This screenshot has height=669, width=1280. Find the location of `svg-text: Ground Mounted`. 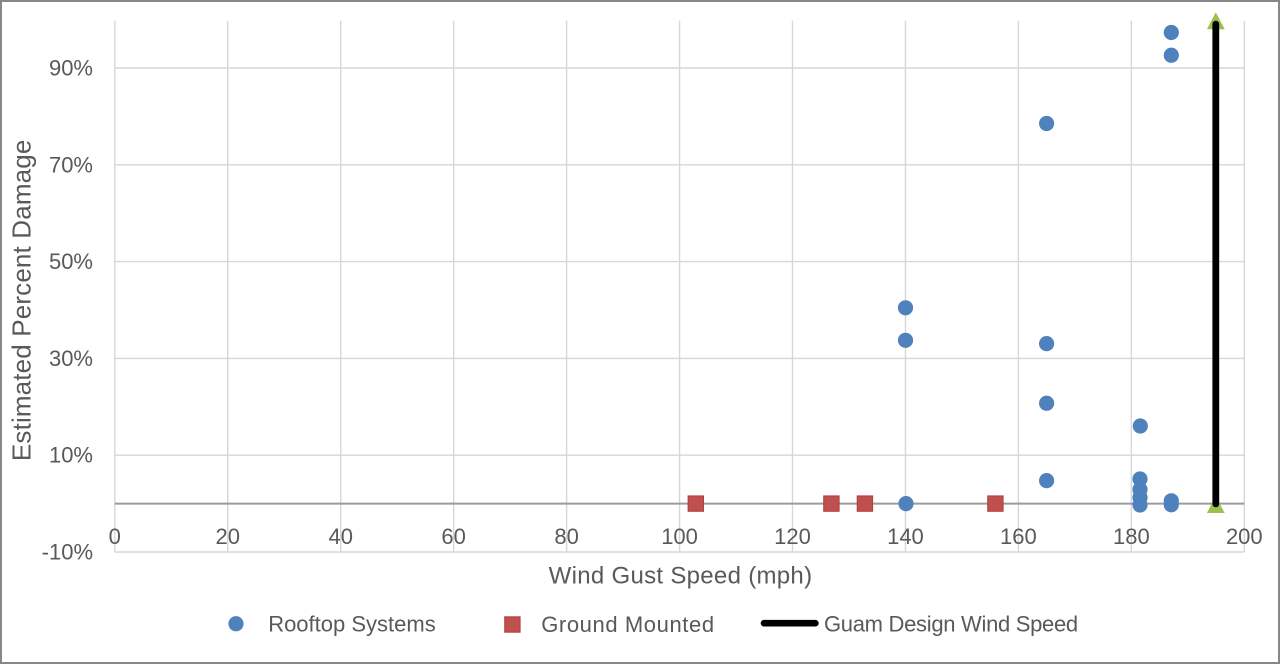

svg-text: Ground Mounted is located at coordinates (628, 624).